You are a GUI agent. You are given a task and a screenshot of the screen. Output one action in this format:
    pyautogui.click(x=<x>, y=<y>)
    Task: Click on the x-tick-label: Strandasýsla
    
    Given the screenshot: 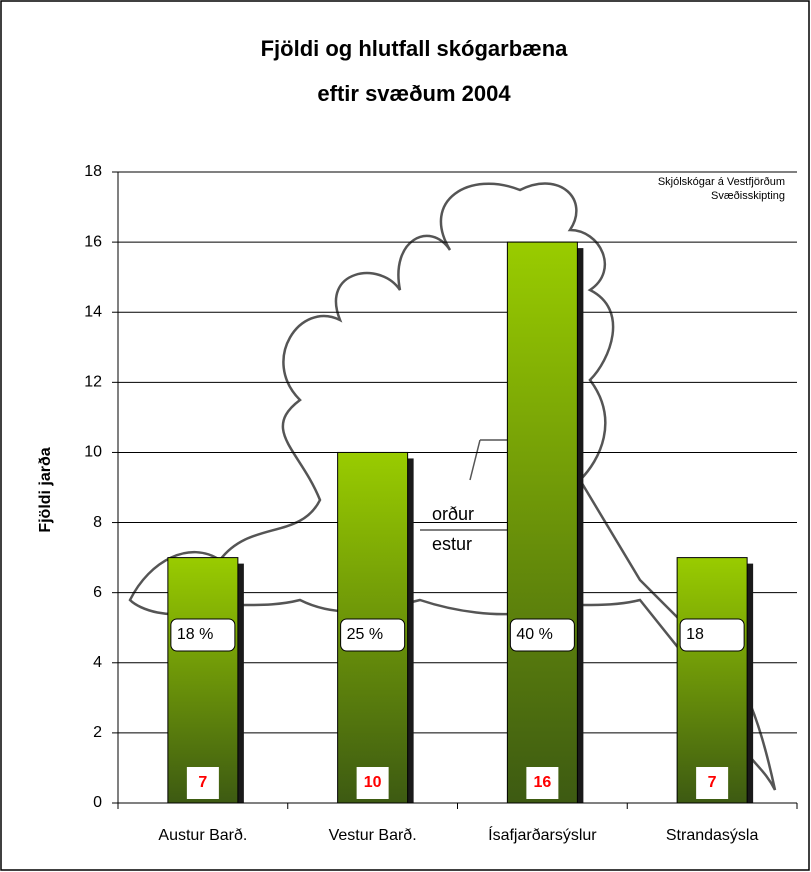 What is the action you would take?
    pyautogui.click(x=712, y=835)
    